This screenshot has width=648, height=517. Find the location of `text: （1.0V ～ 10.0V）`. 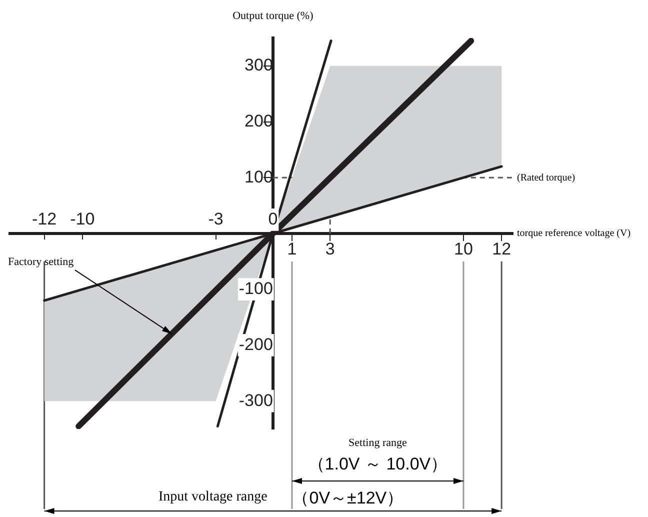

text: （1.0V ～ 10.0V） is located at coordinates (378, 464).